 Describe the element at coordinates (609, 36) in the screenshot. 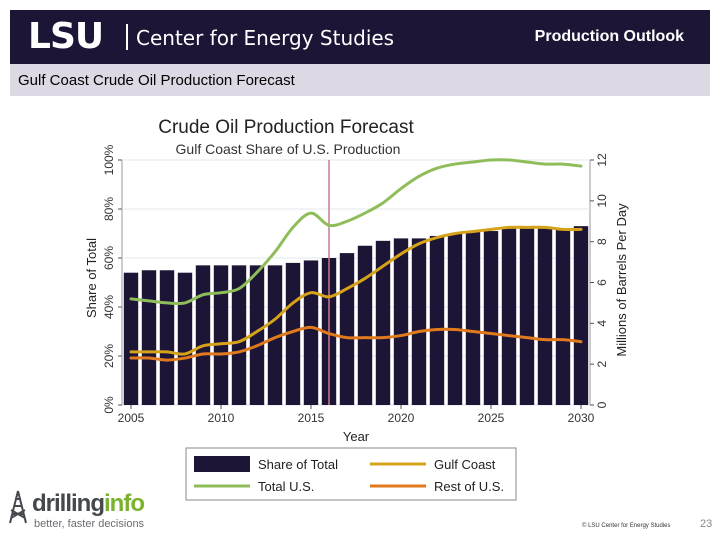

I see `section-title: Production Outlook` at that location.